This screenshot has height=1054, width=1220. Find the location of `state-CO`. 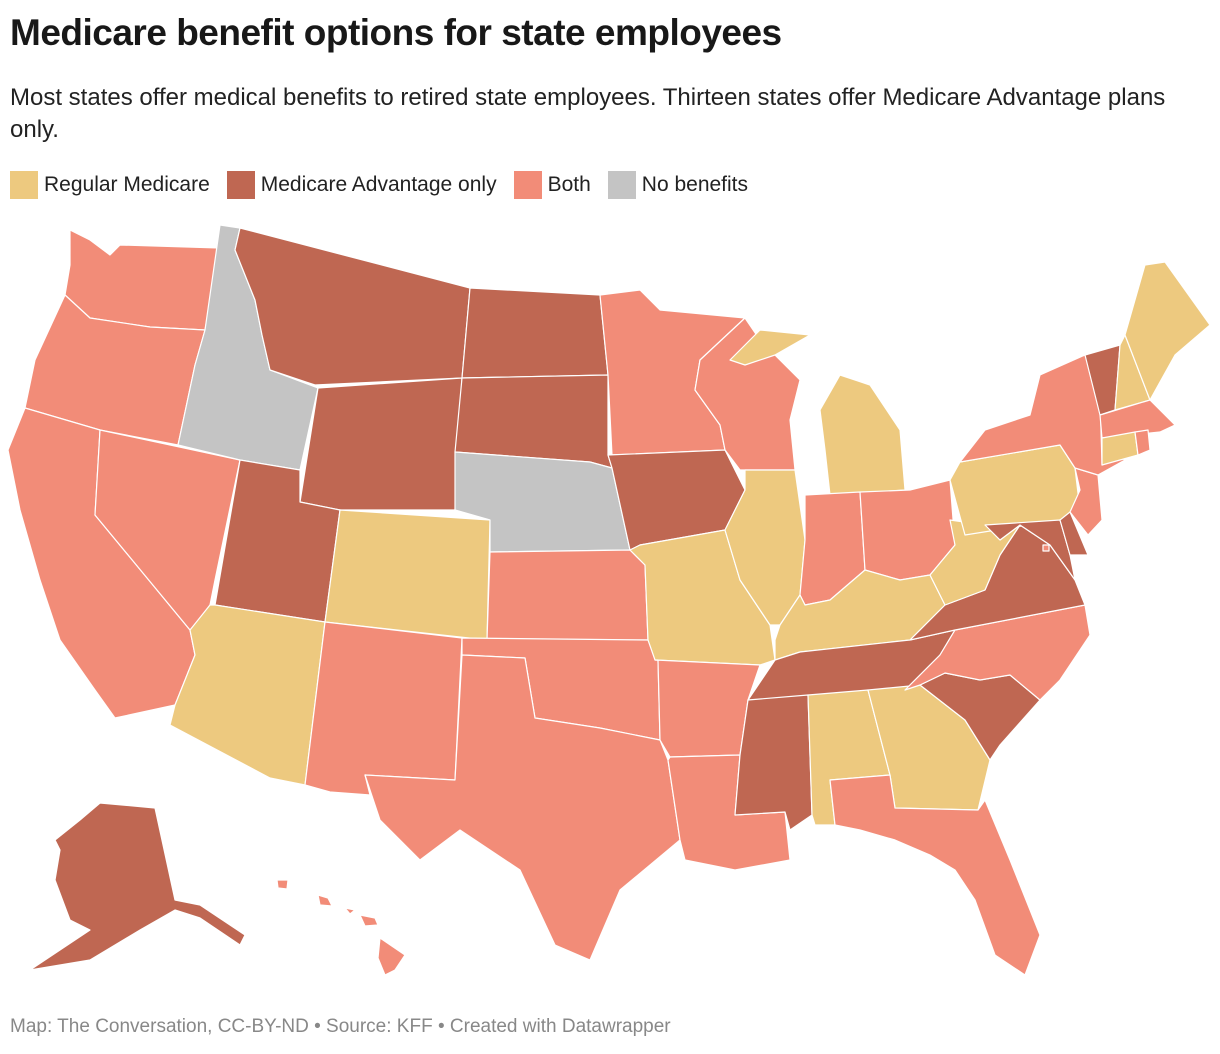

state-CO is located at coordinates (407, 575).